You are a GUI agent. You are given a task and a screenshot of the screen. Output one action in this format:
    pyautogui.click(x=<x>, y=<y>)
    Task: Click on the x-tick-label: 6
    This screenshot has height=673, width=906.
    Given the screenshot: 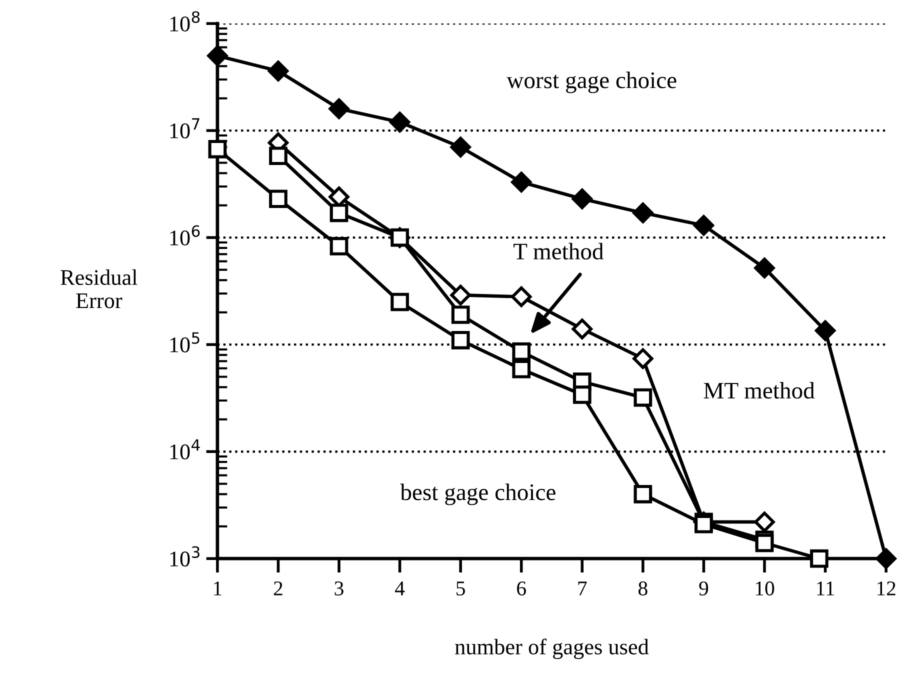 What is the action you would take?
    pyautogui.click(x=521, y=588)
    